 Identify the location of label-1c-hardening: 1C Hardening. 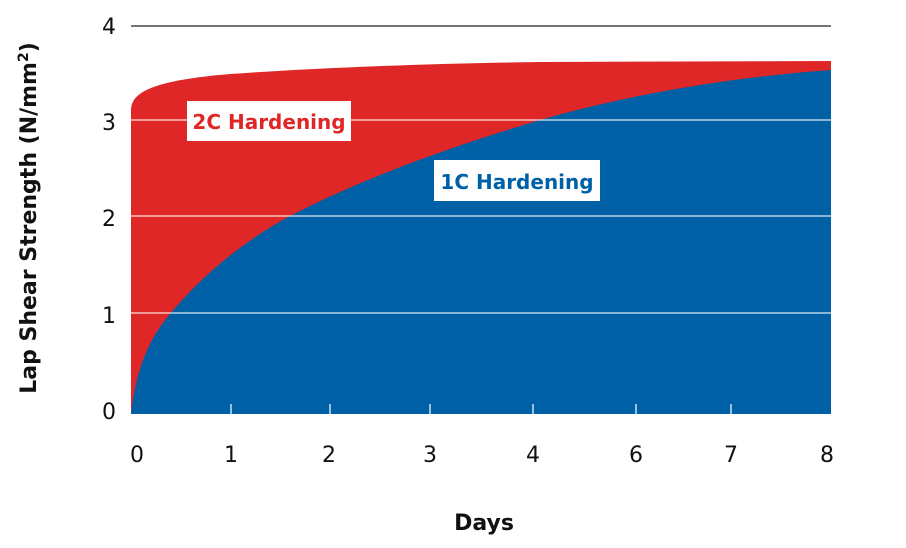
(517, 180).